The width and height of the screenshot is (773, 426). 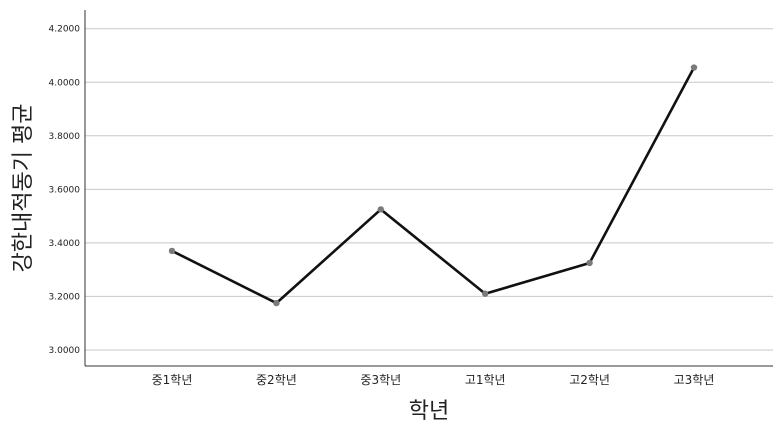 I want to click on y-tick-label: 4.2000, so click(x=65, y=30).